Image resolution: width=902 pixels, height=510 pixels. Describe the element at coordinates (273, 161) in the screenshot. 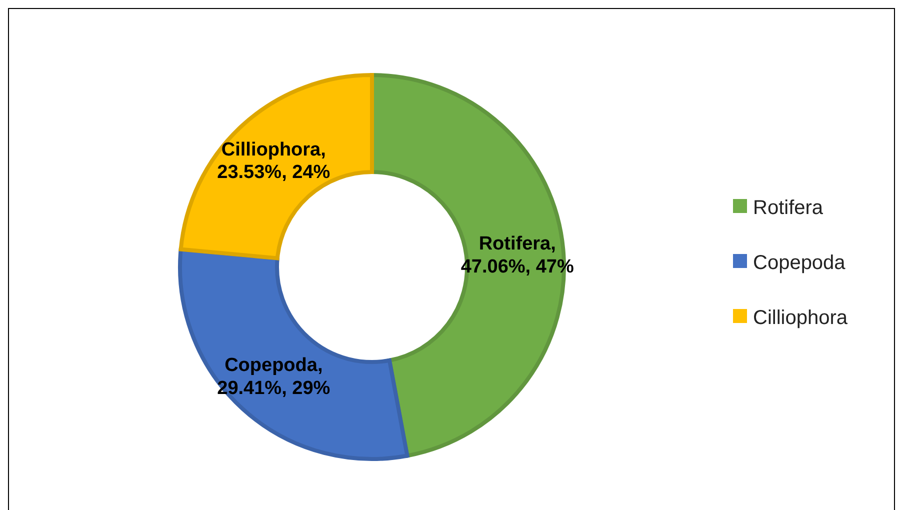

I see `data-label: Cilliophora, 23.53%, 24%` at that location.